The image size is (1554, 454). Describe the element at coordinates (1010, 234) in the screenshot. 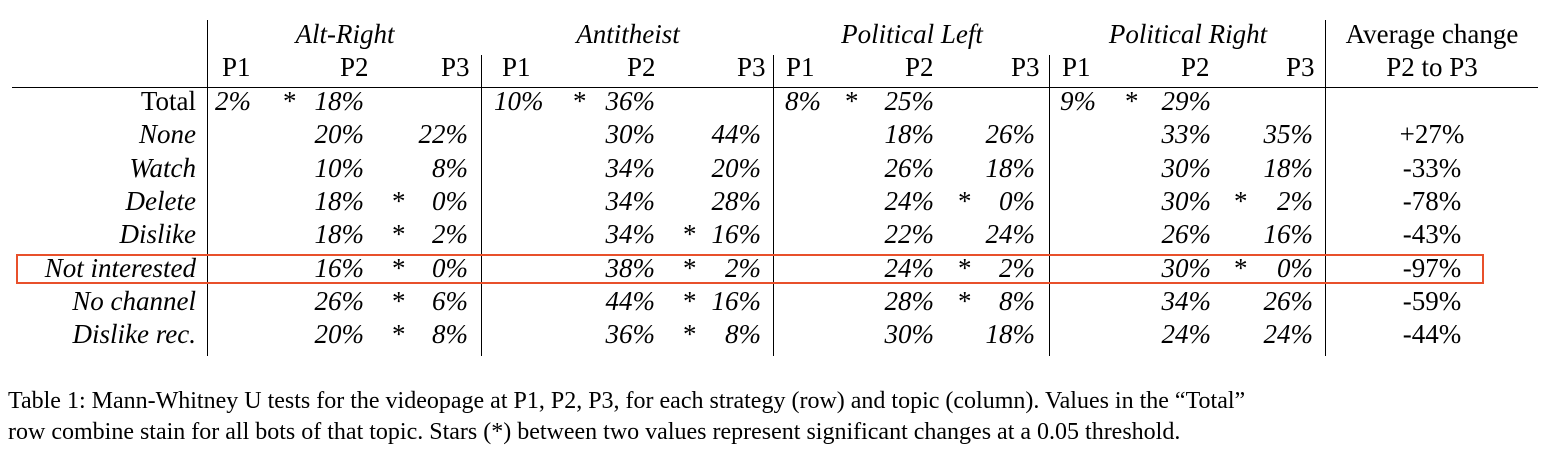

I see `value-p3: 24%` at that location.